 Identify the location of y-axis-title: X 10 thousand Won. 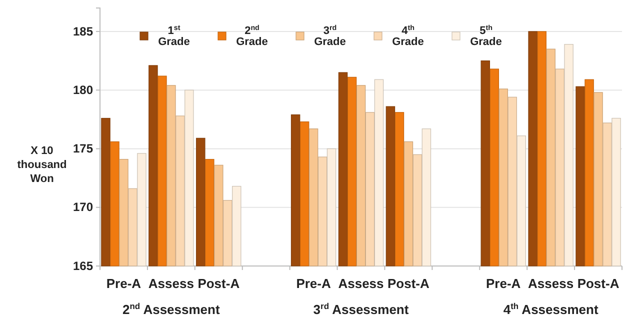
(42, 165).